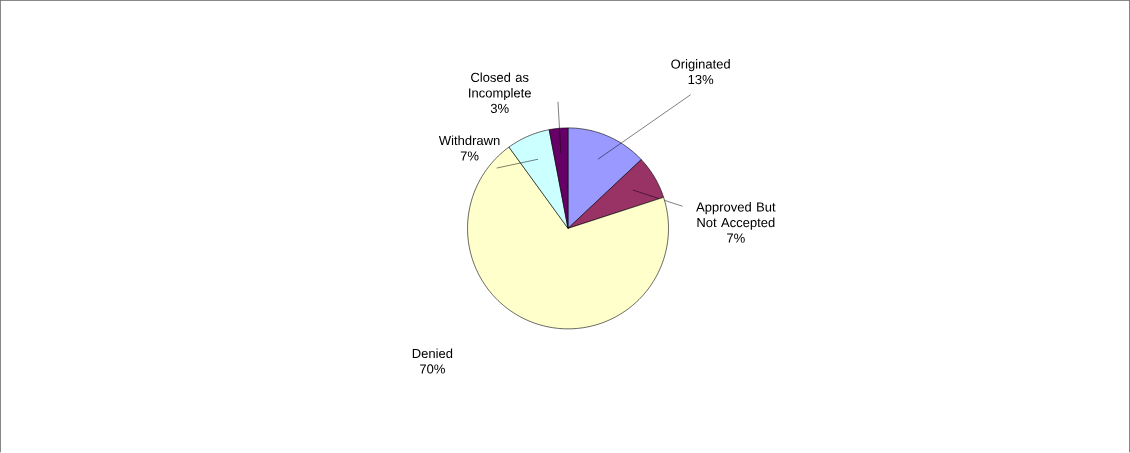 Image resolution: width=1130 pixels, height=453 pixels. What do you see at coordinates (700, 65) in the screenshot?
I see `slice-label: Originated` at bounding box center [700, 65].